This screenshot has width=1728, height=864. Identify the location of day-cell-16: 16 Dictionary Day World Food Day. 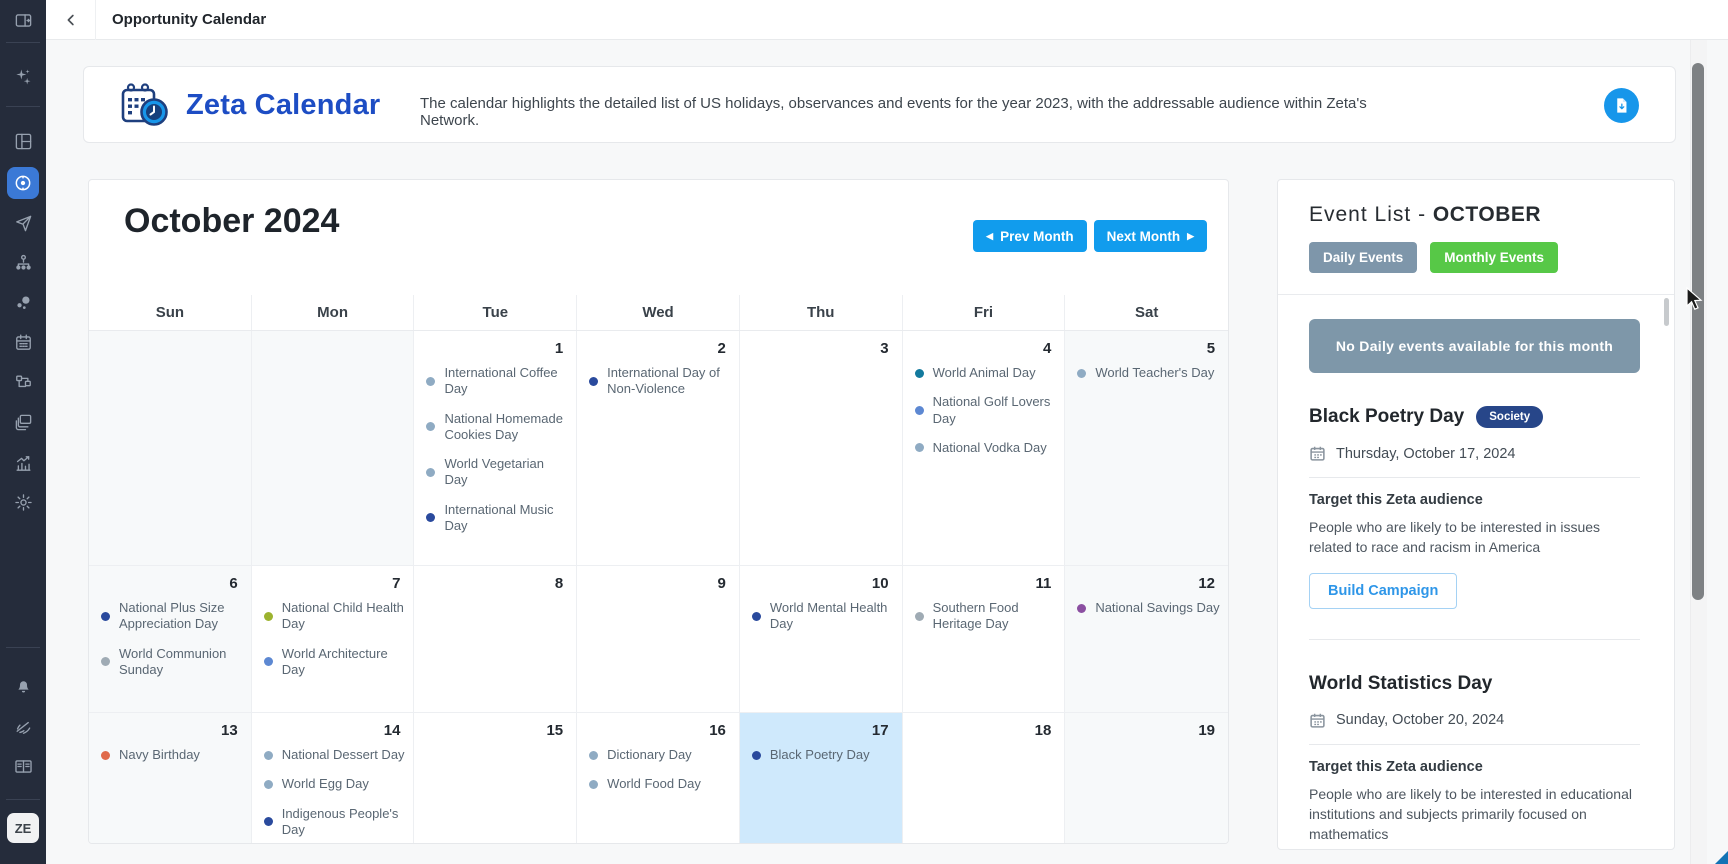
(658, 778).